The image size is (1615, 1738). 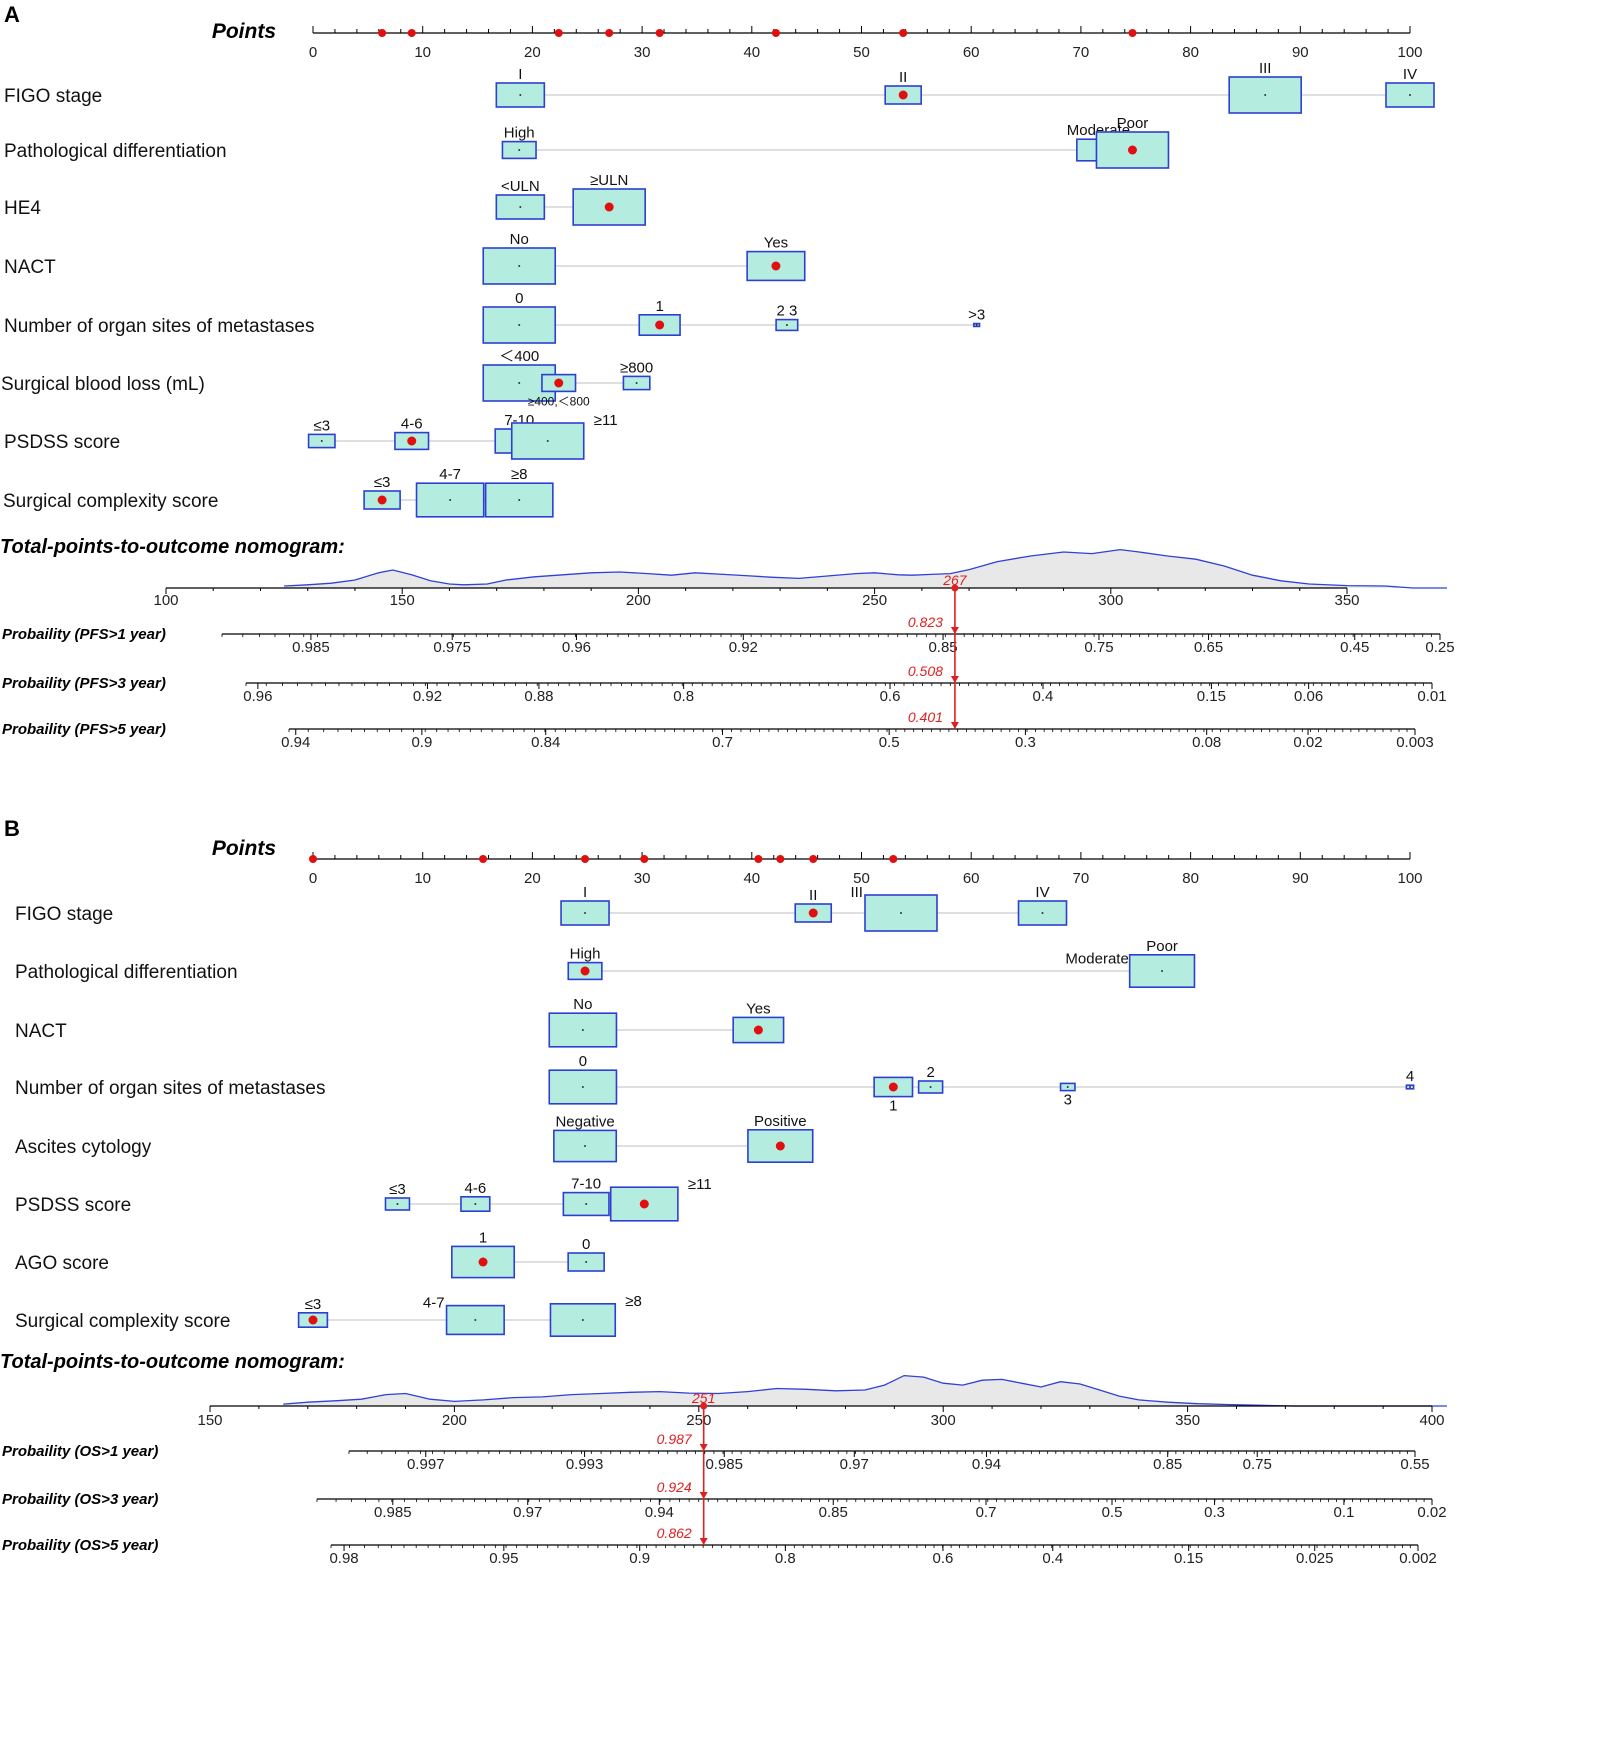 I want to click on probability-tick-label: 0.45, so click(x=1354, y=647).